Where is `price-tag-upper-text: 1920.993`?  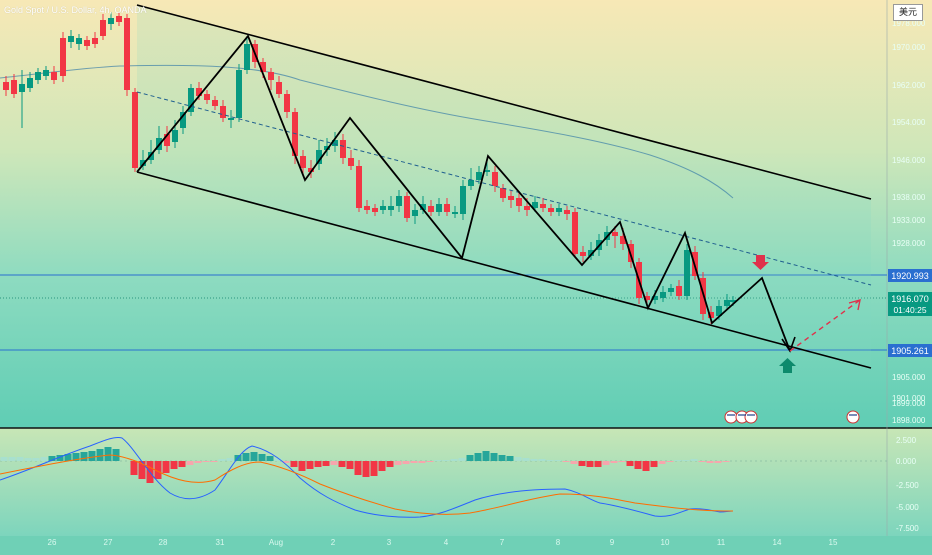 price-tag-upper-text: 1920.993 is located at coordinates (910, 276).